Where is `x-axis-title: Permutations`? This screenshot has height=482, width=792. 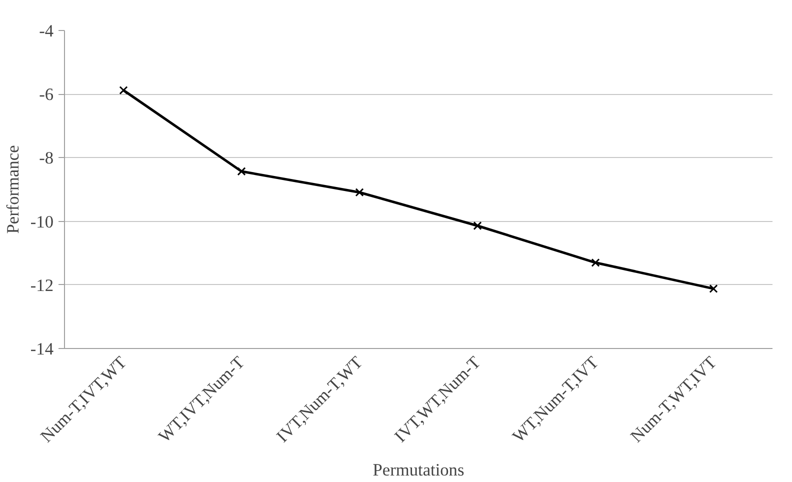
x-axis-title: Permutations is located at coordinates (418, 470).